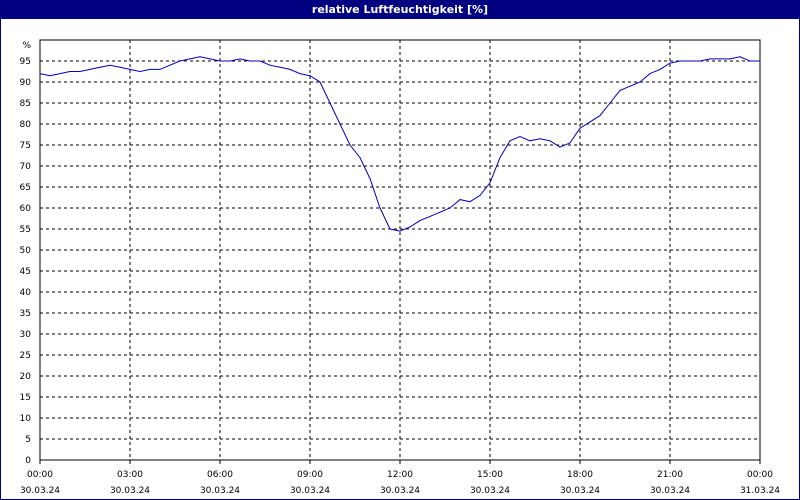 Image resolution: width=800 pixels, height=500 pixels. Describe the element at coordinates (26, 83) in the screenshot. I see `y-tick-label: 90` at that location.